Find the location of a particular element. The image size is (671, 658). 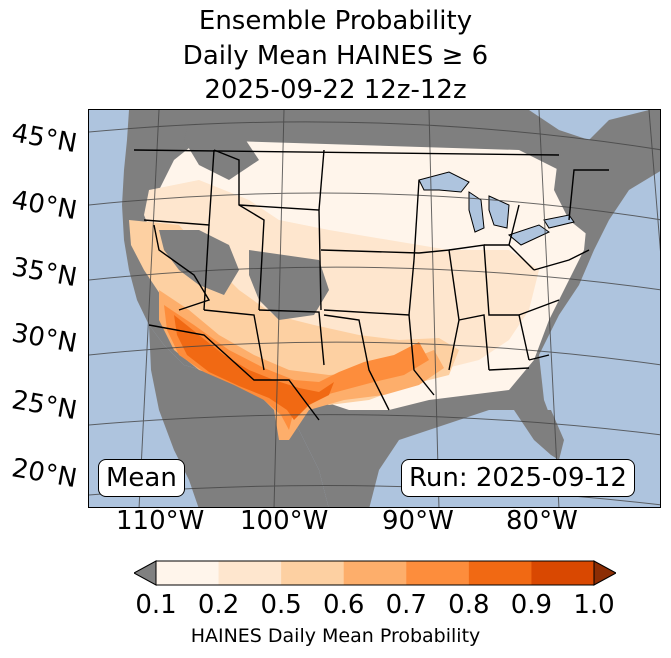

colorbar-under-arrow is located at coordinates (145, 573).